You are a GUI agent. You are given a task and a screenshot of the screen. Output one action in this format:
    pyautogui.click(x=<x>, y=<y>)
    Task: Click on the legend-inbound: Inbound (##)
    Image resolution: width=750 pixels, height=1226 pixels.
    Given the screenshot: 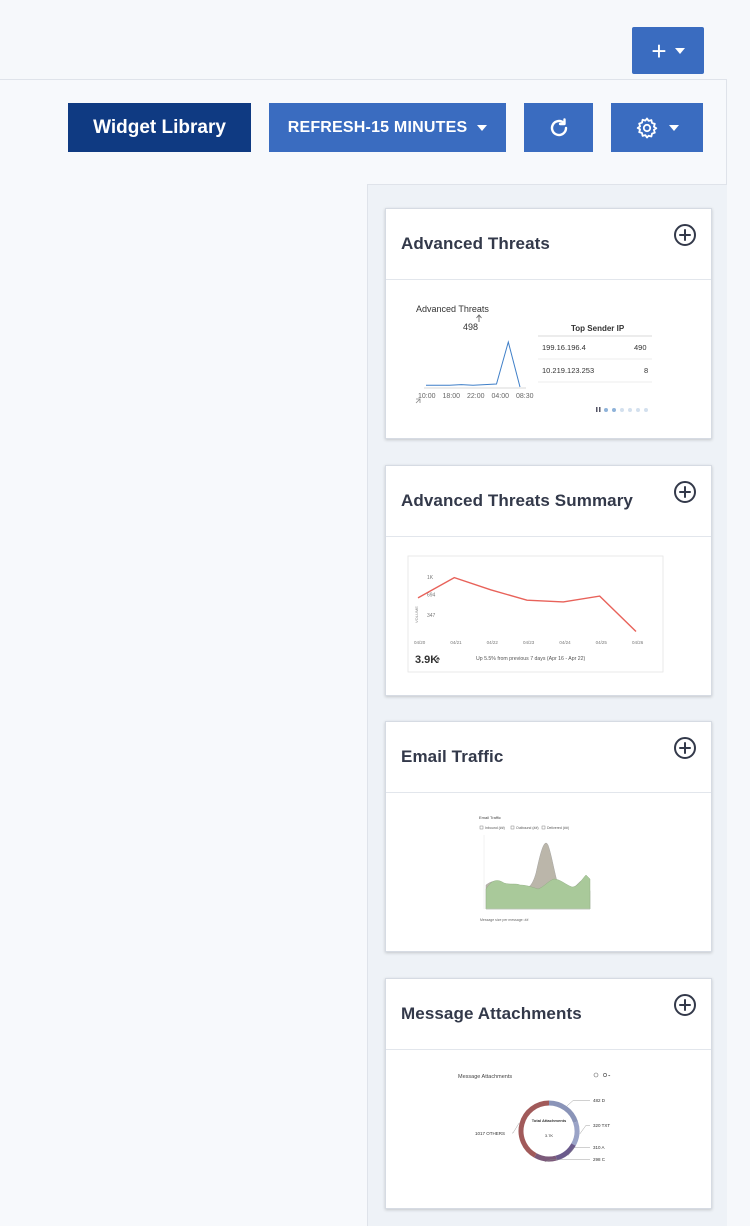 What is the action you would take?
    pyautogui.click(x=495, y=828)
    